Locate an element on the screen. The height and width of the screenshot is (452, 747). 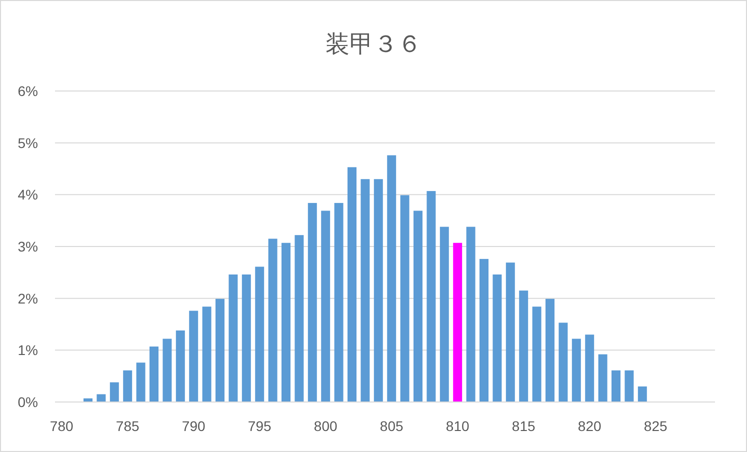
y-tick-label: 6% is located at coordinates (28, 91).